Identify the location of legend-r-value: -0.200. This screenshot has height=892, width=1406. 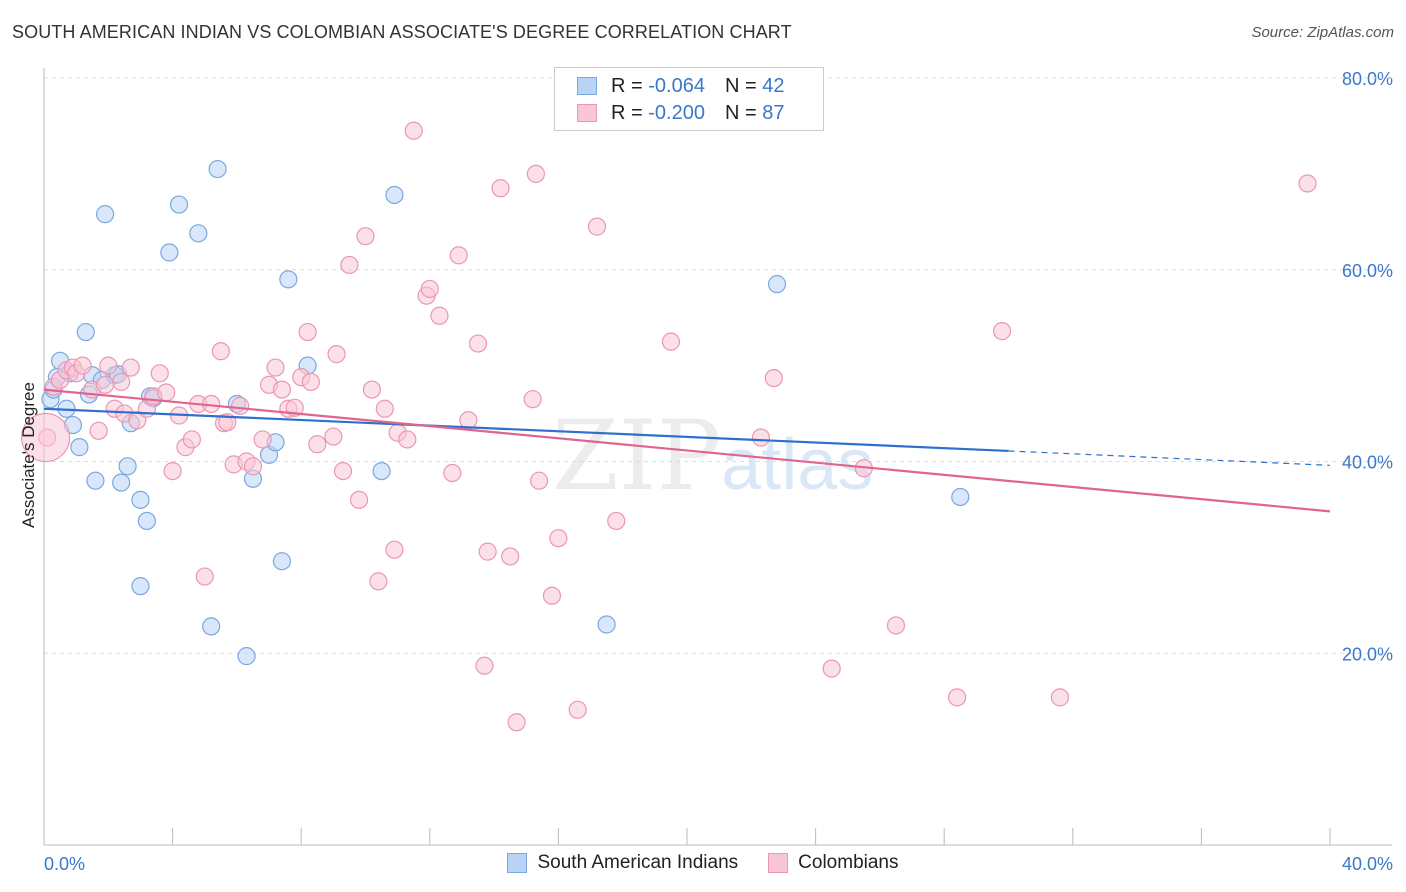
(676, 112).